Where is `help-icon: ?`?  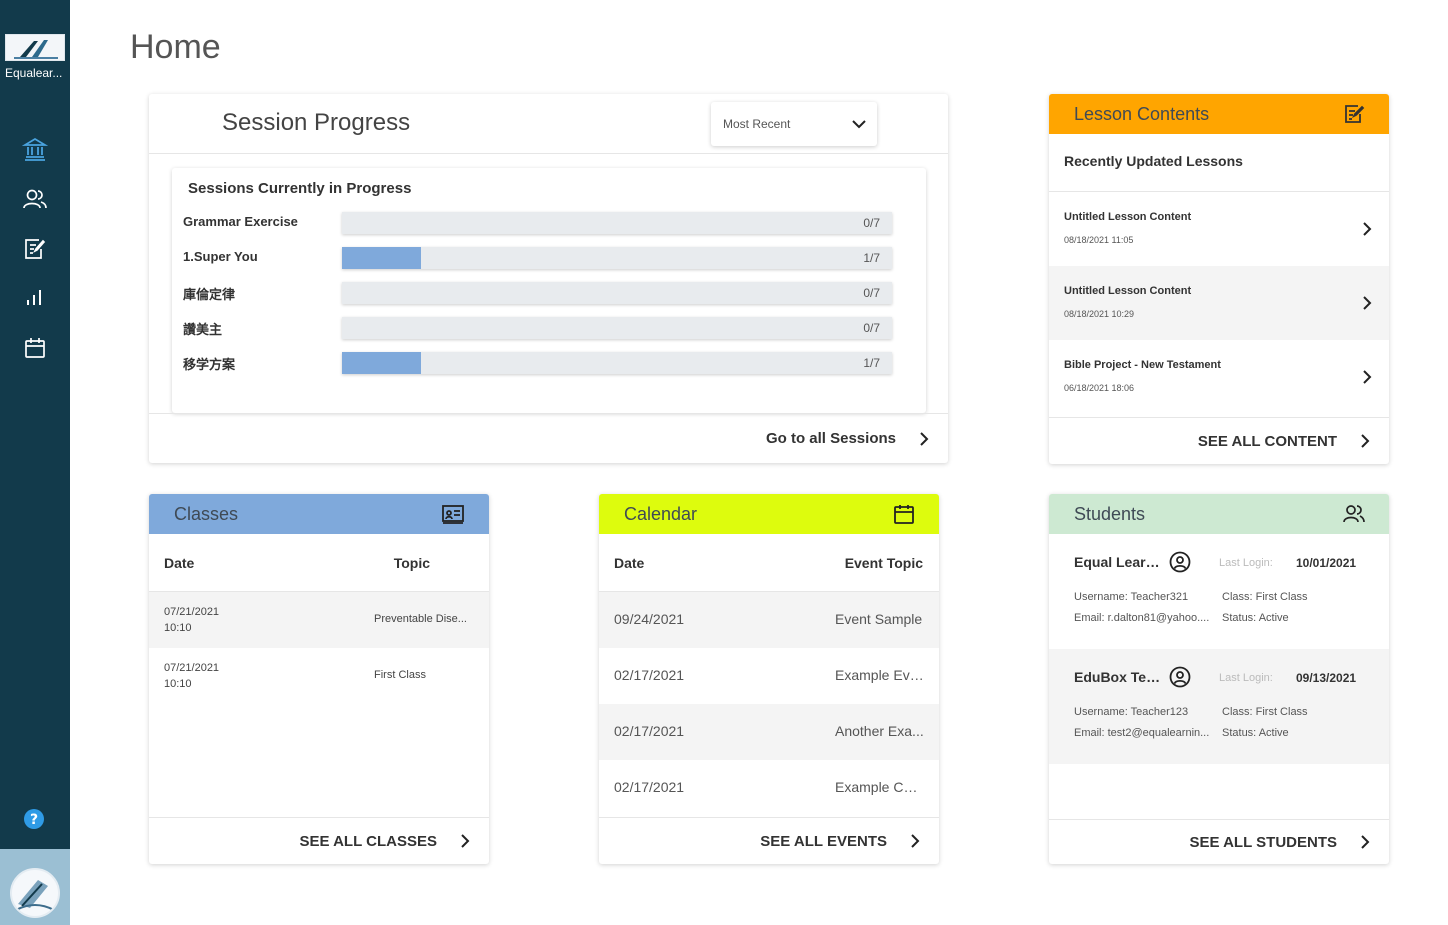
help-icon: ? is located at coordinates (34, 819).